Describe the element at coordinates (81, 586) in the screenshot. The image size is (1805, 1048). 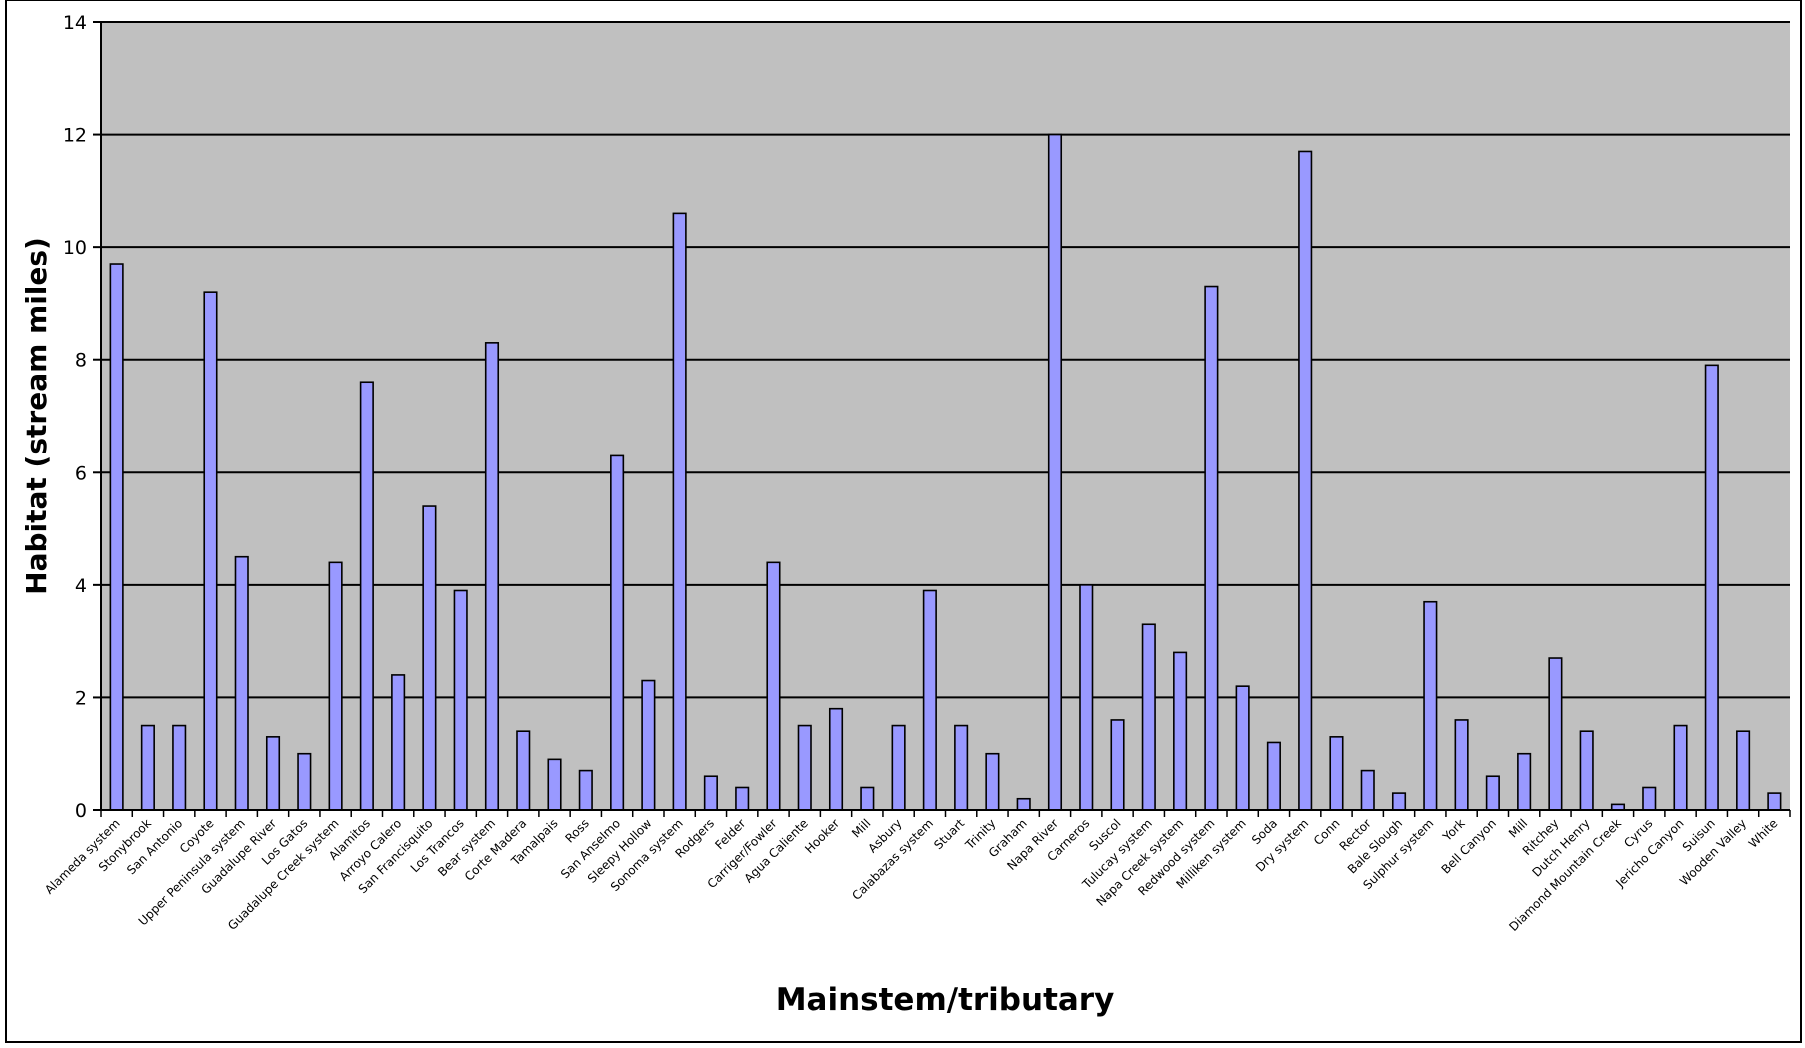
I see `y-tick-label: 4` at that location.